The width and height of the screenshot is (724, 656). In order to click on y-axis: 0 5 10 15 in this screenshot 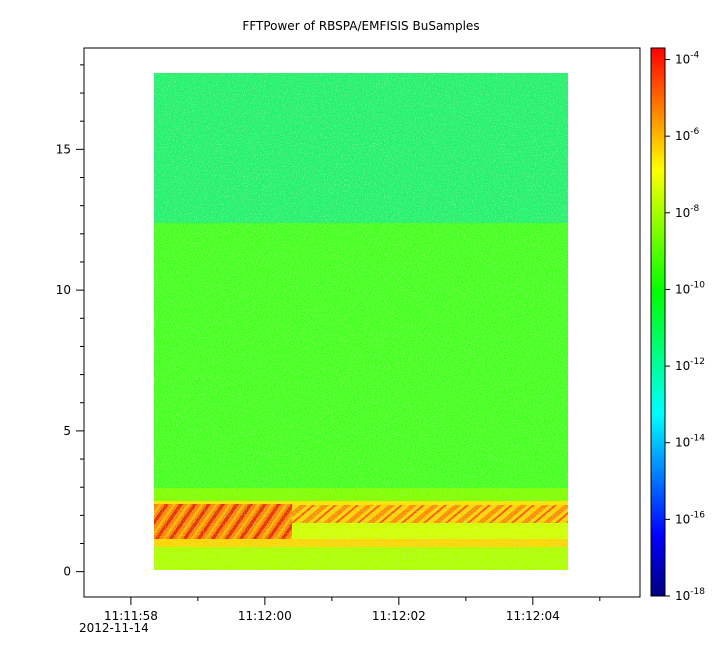, I will do `click(70, 321)`.